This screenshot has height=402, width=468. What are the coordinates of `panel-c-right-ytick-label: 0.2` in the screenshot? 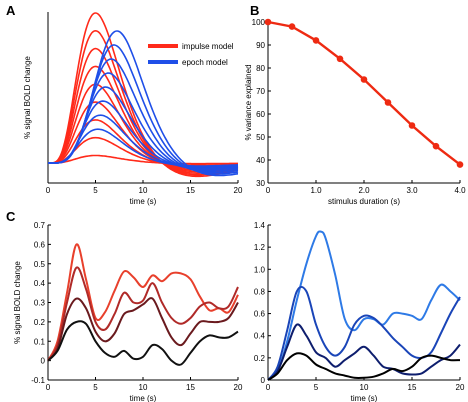 It's located at (260, 358).